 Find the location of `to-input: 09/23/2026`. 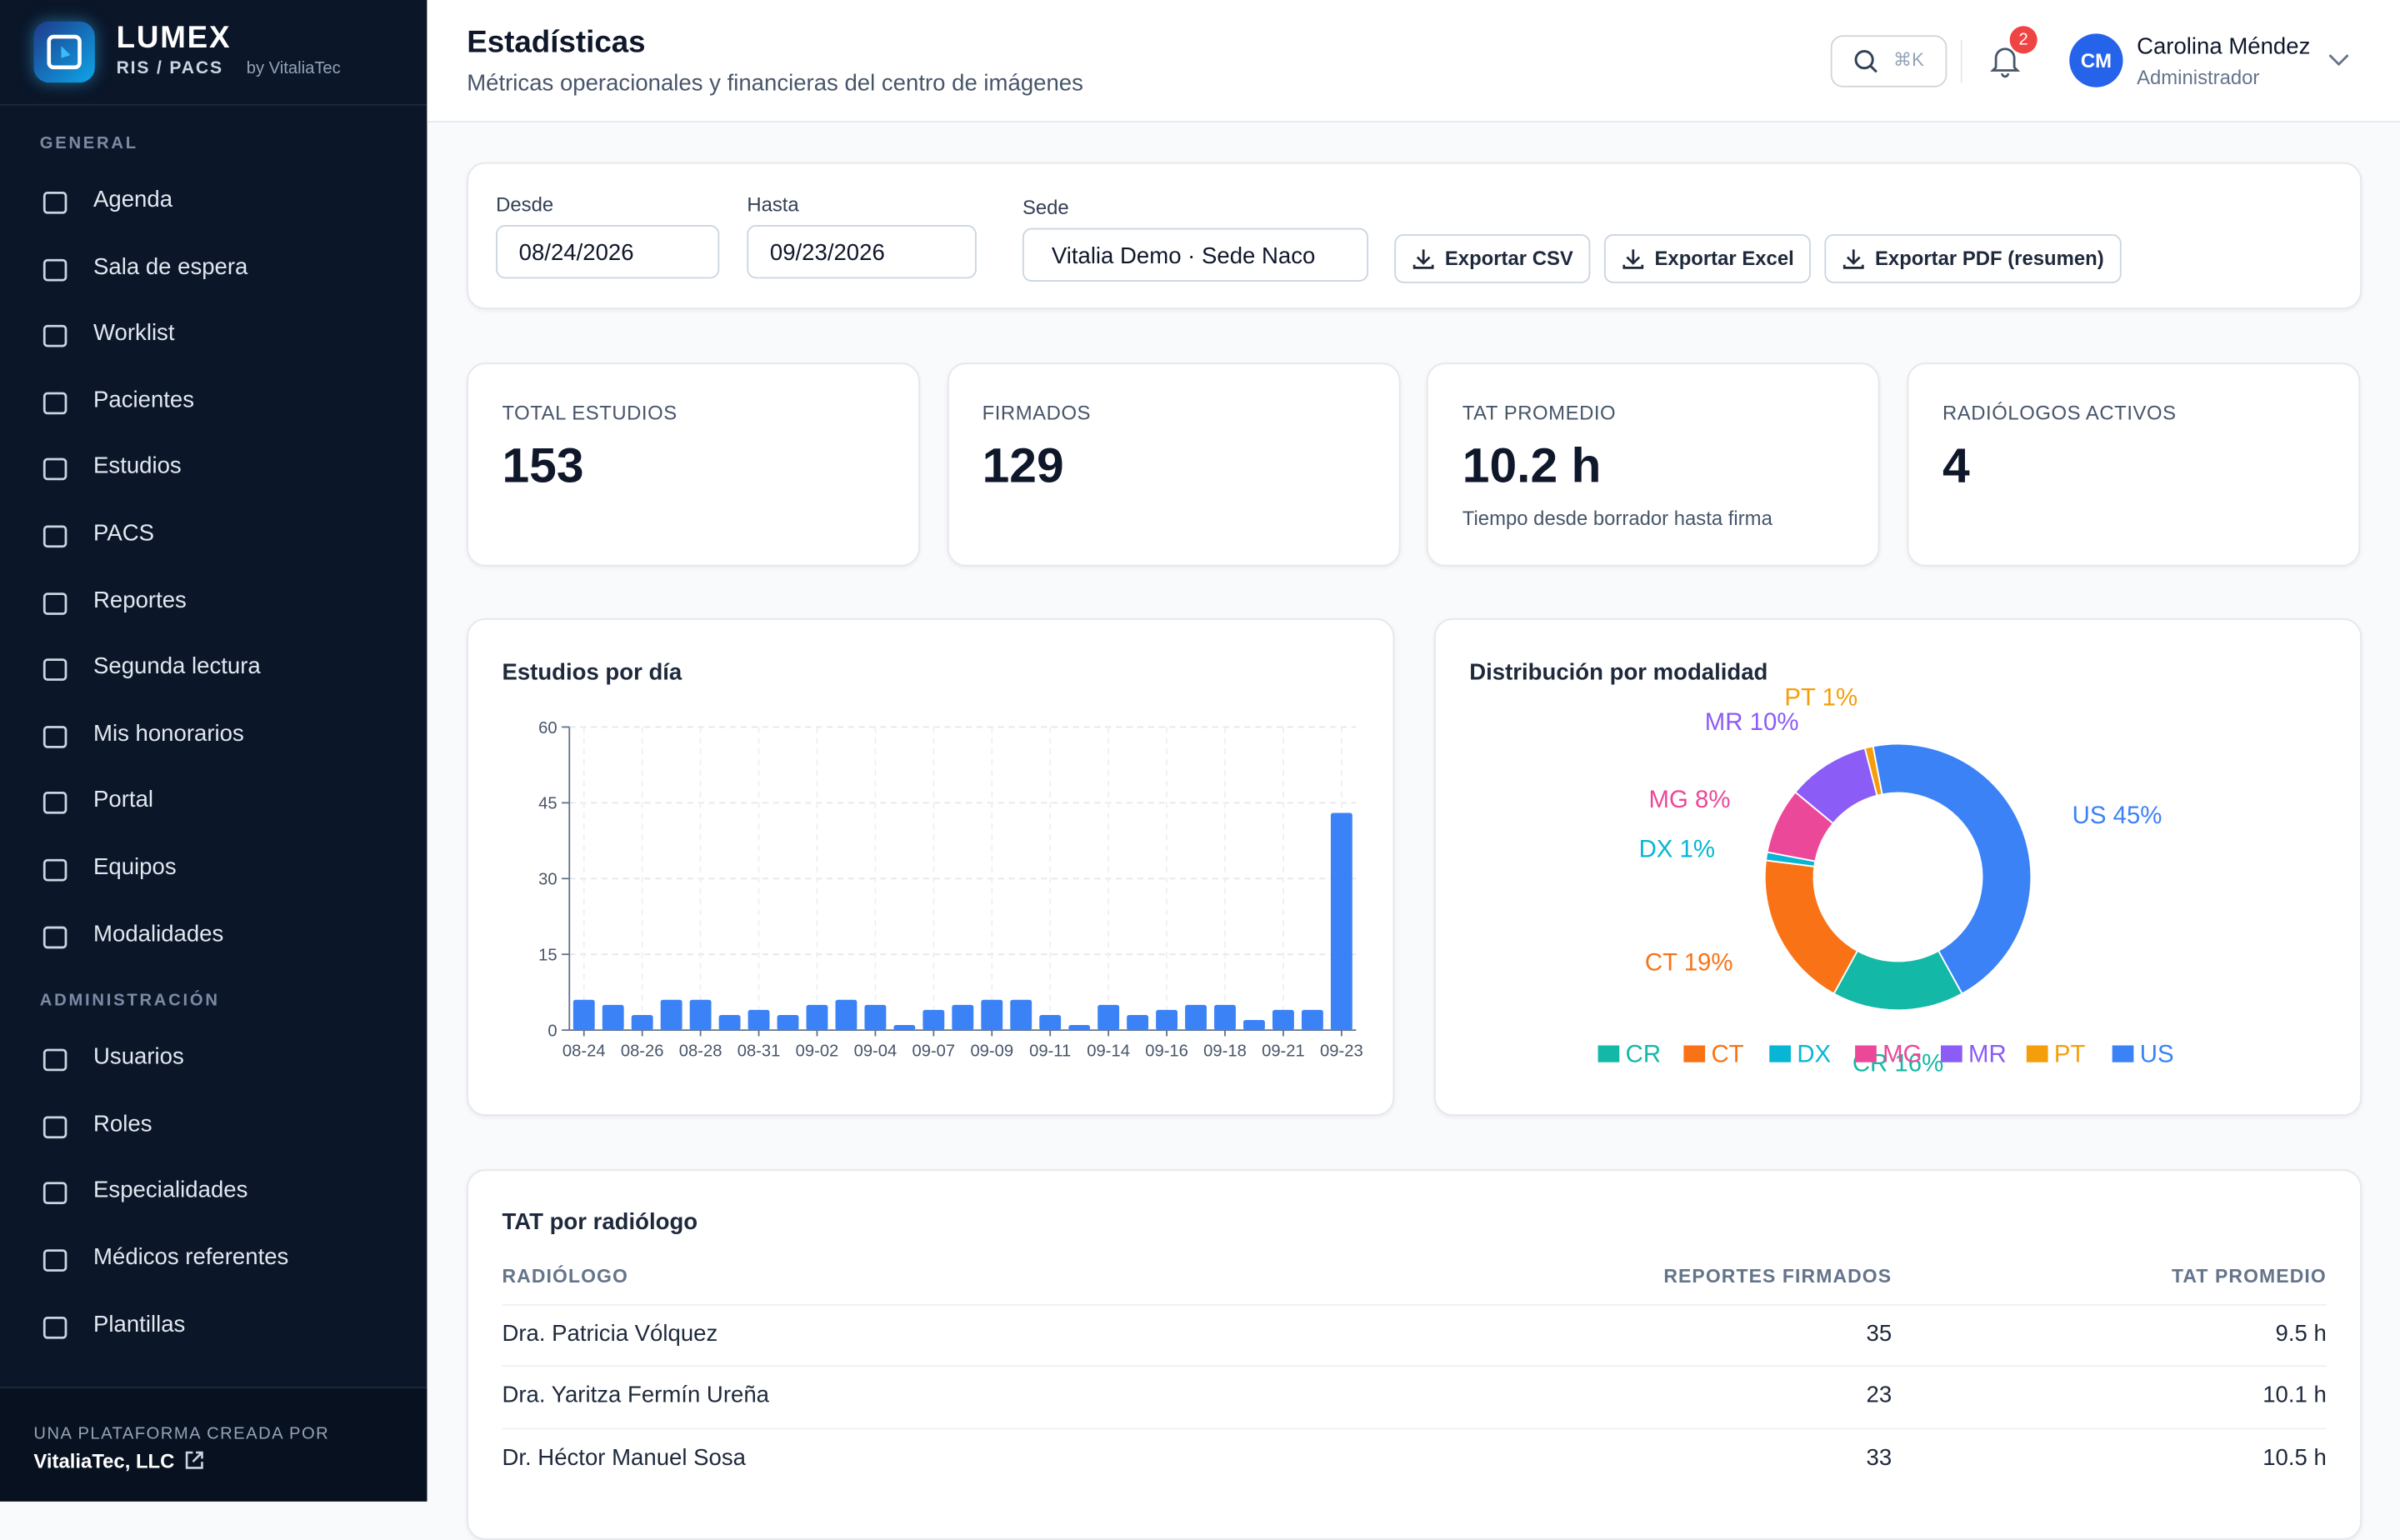

to-input: 09/23/2026 is located at coordinates (862, 252).